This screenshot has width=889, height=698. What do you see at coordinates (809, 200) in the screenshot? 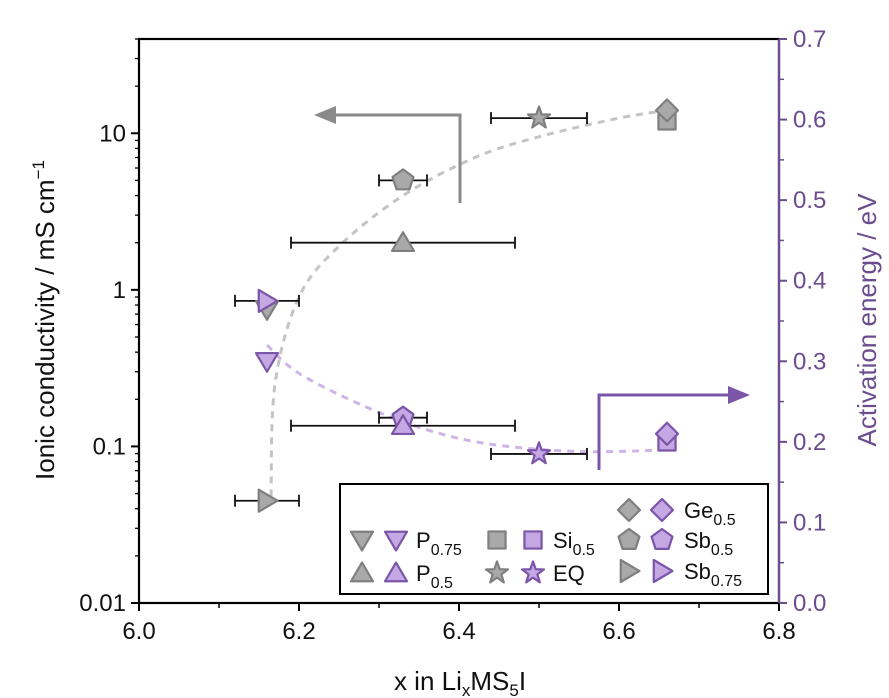
I see `y-right-tick-label: 0.5` at bounding box center [809, 200].